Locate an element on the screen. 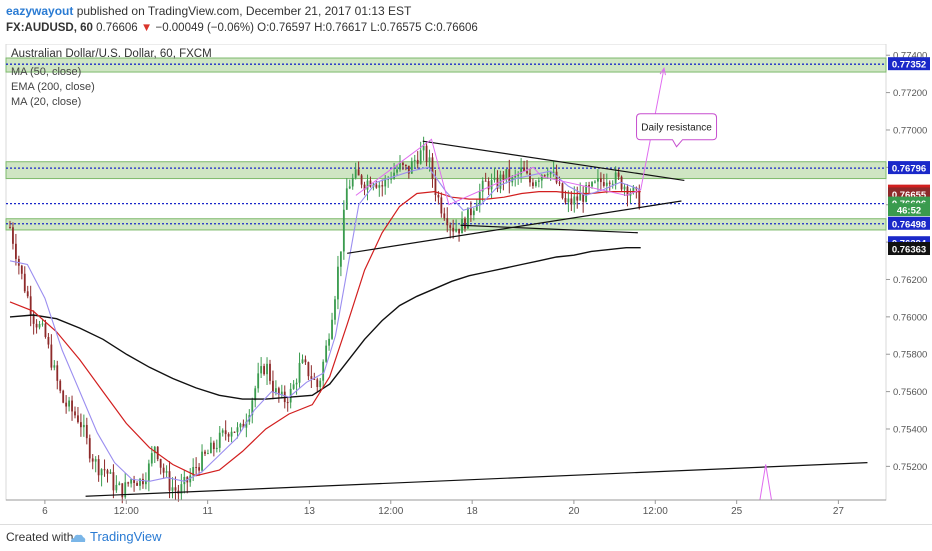 This screenshot has width=932, height=551. y-tick-label: 0.75400 is located at coordinates (910, 429).